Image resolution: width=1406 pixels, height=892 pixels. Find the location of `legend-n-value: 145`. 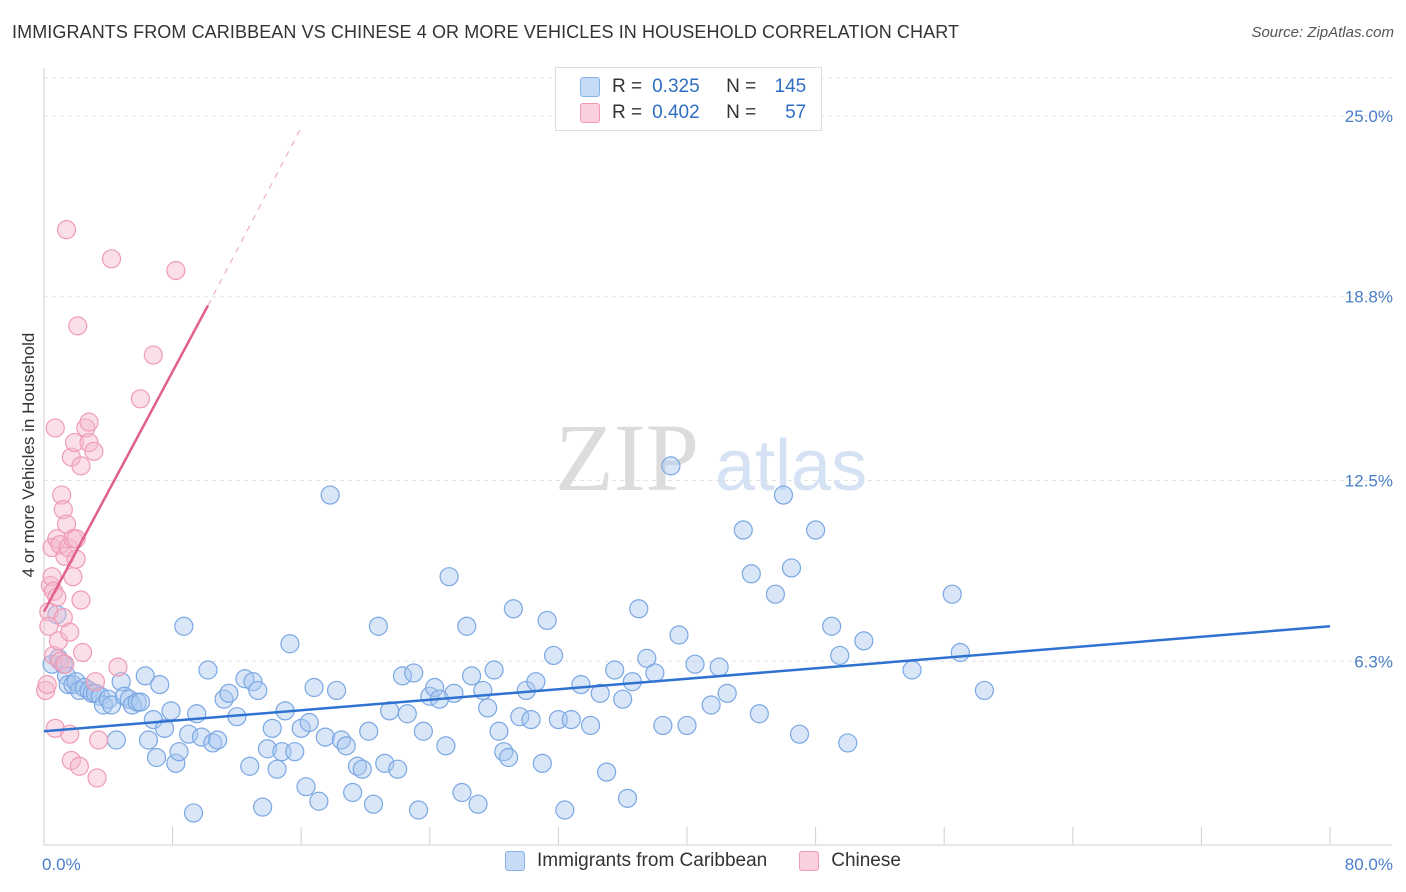

legend-n-value: 145 is located at coordinates (790, 86).